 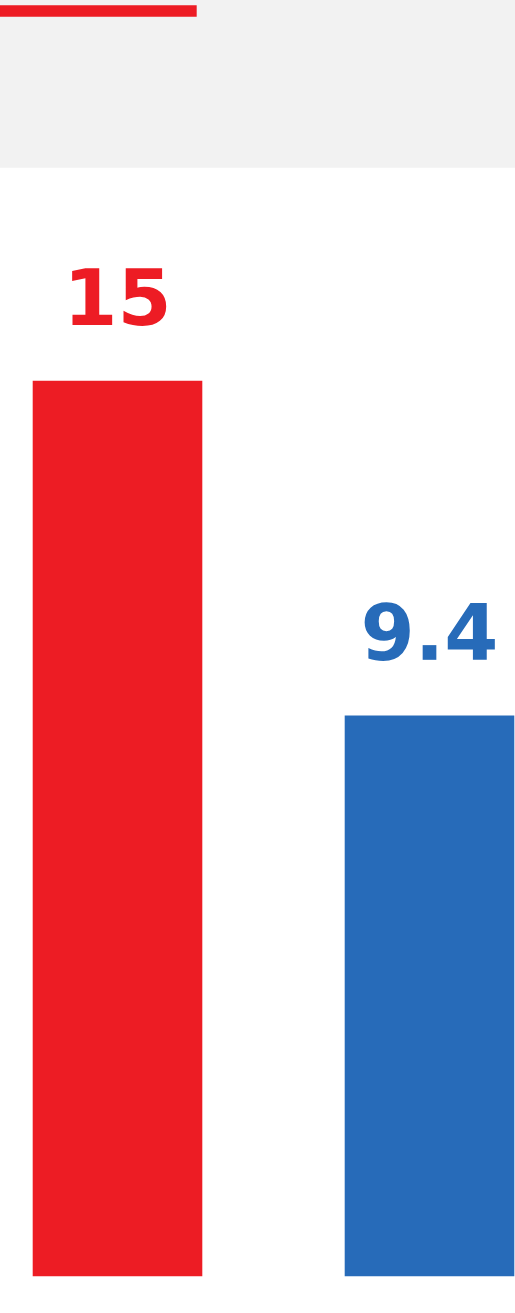 I want to click on data-label: 9.4, so click(x=429, y=631).